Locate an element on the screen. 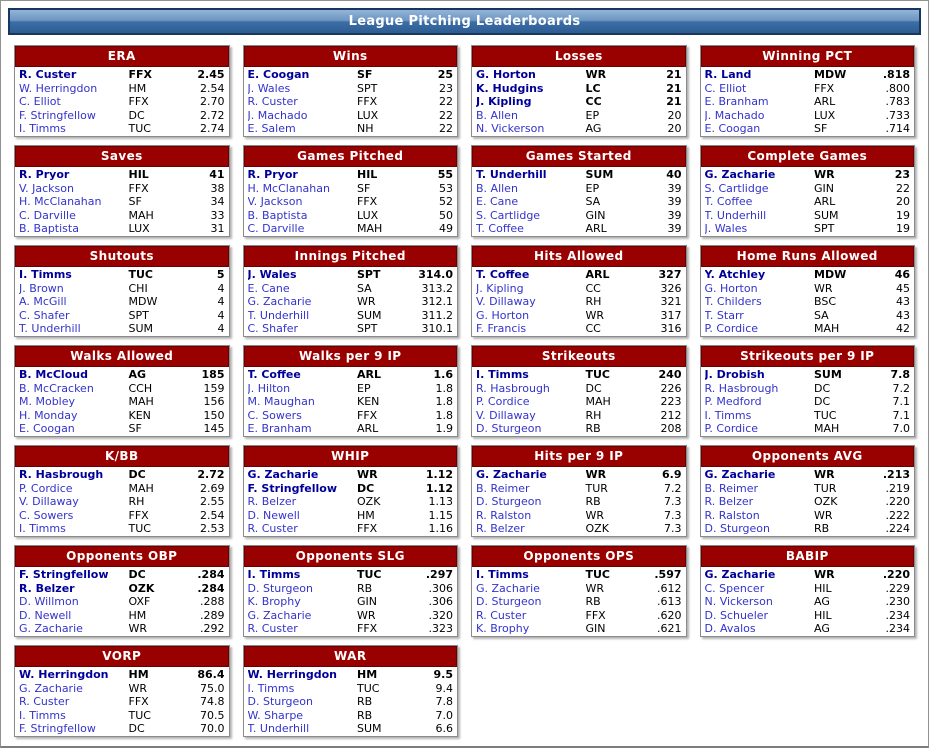  player-name-link: C. Spencer is located at coordinates (734, 588).